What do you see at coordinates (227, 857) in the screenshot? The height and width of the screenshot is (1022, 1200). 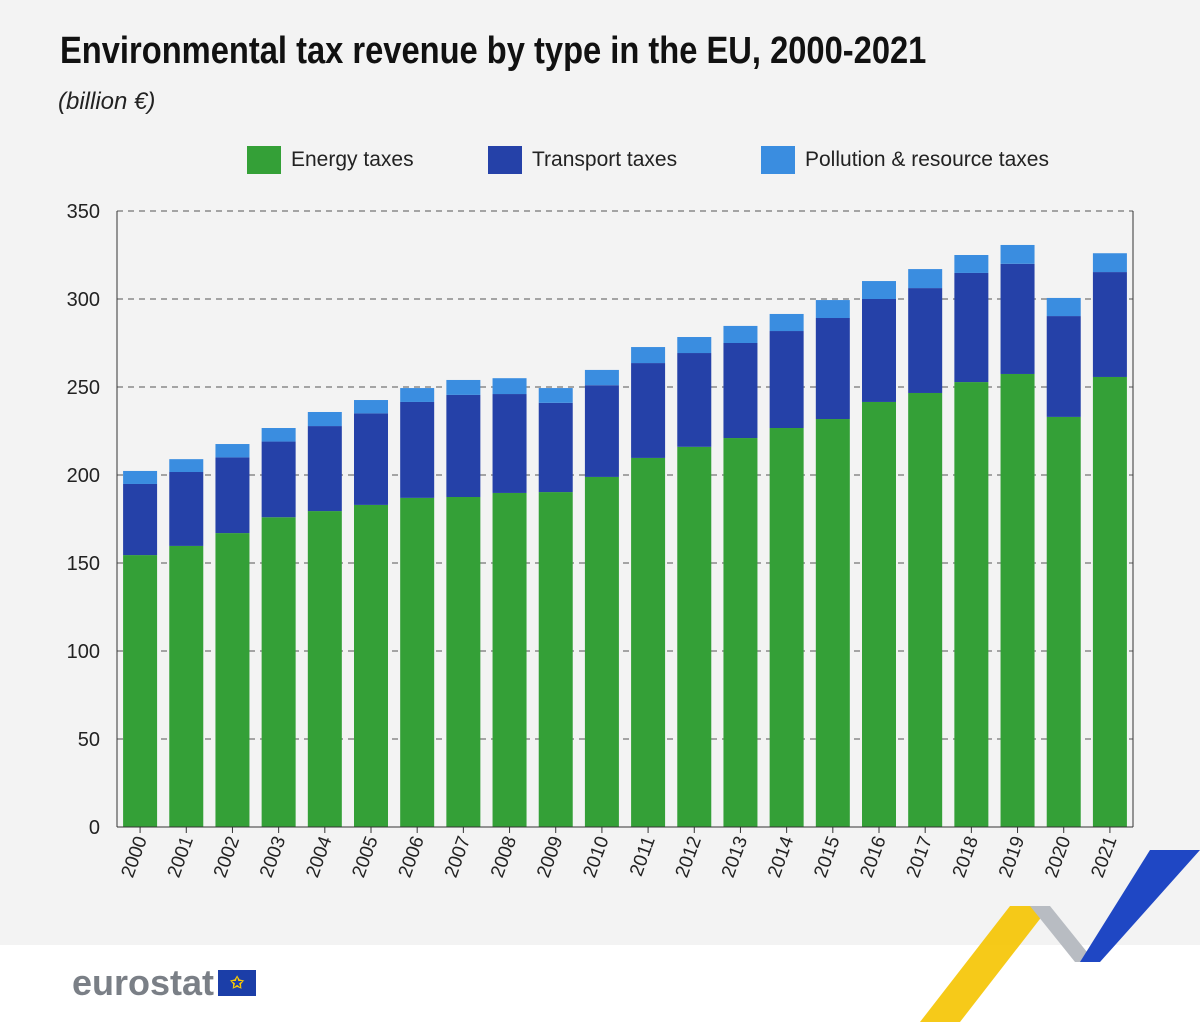 I see `x-tick-label: 2002` at bounding box center [227, 857].